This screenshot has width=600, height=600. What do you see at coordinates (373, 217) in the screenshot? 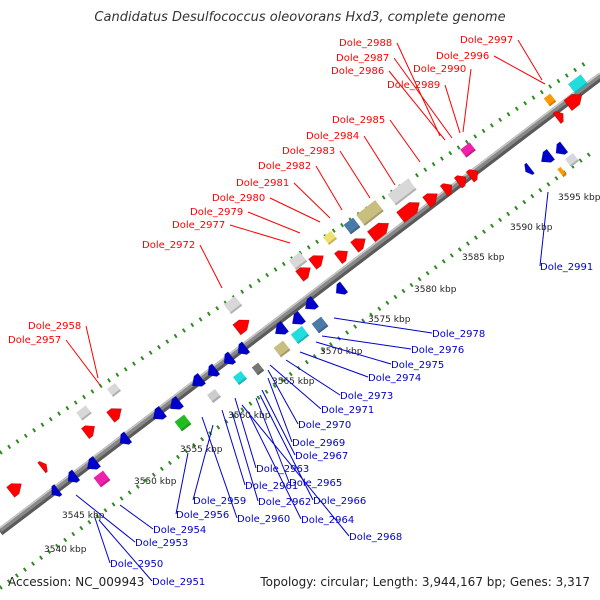
I see `feature-box-7-shade` at bounding box center [373, 217].